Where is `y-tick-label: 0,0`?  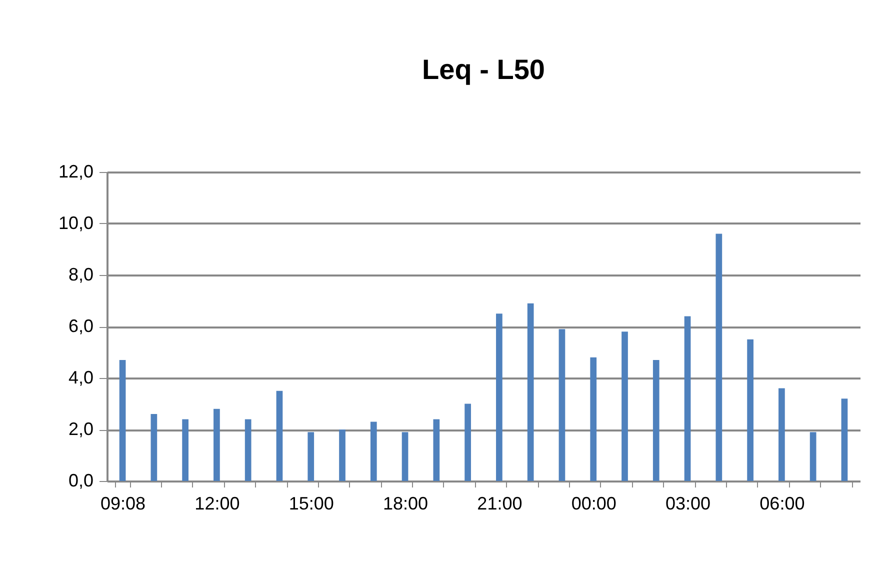
y-tick-label: 0,0 is located at coordinates (81, 480).